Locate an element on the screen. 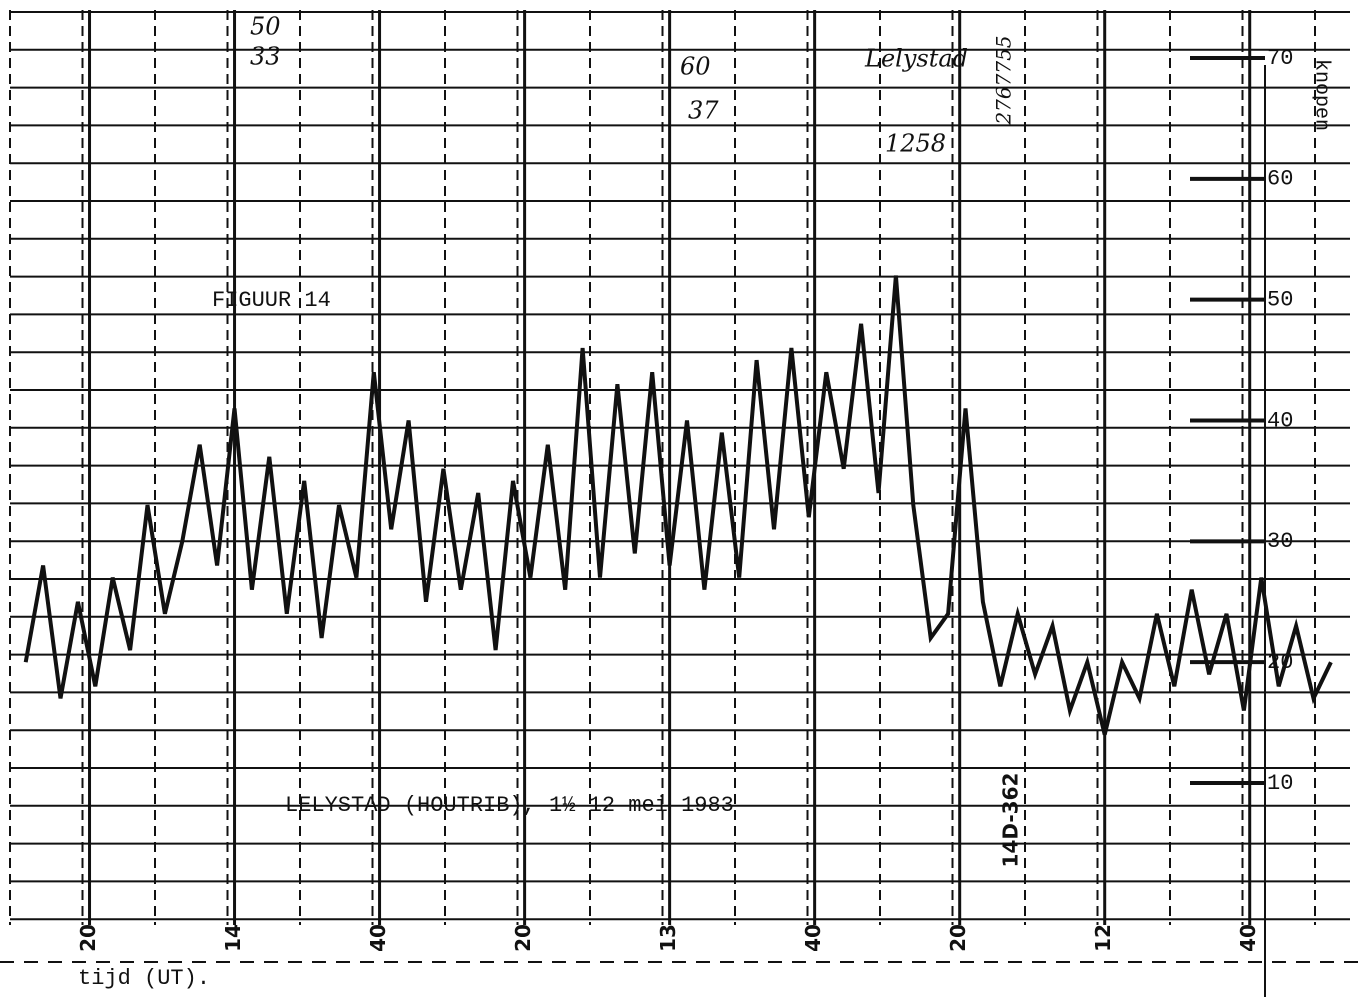  y-tick-label: 30 is located at coordinates (1280, 541).